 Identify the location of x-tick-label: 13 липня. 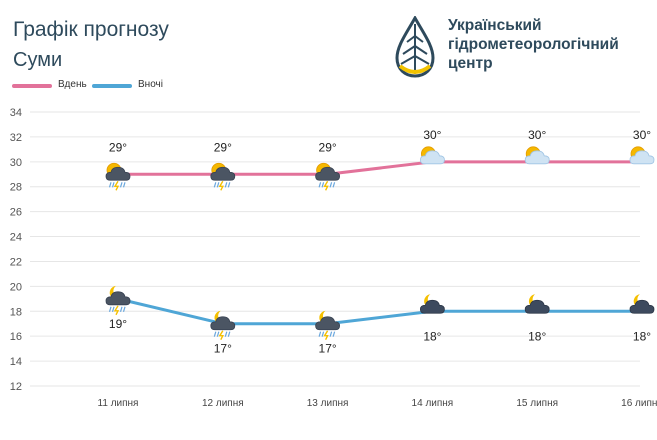
(328, 403).